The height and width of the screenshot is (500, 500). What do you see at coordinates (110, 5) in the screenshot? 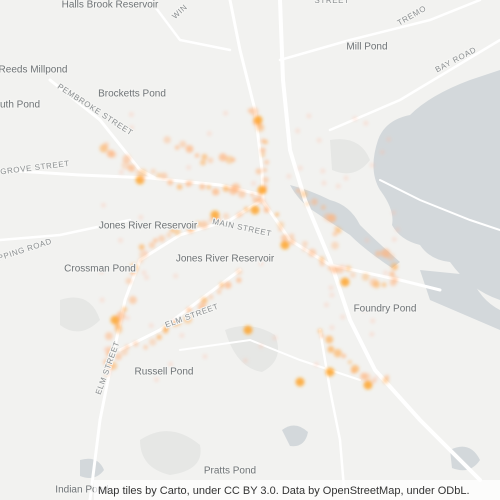
I see `place-label: Halls Brook Reservoir` at bounding box center [110, 5].